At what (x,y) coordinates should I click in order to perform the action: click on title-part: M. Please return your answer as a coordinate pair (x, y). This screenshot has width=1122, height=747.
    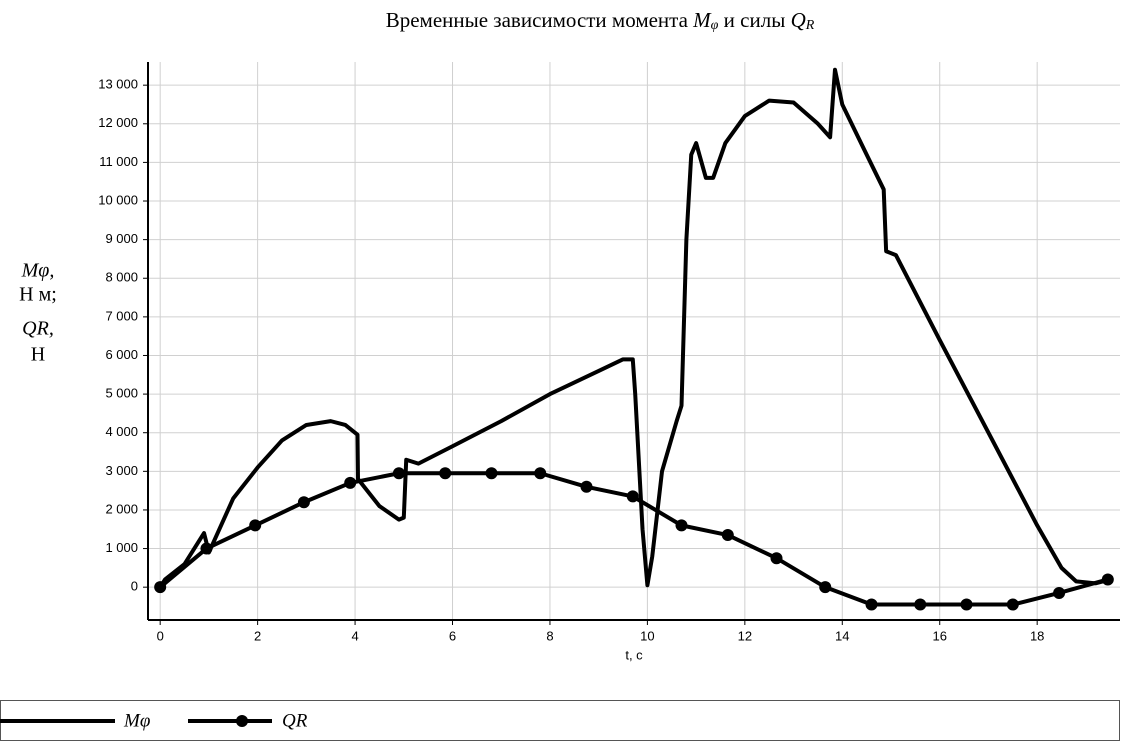
    Looking at the image, I should click on (702, 20).